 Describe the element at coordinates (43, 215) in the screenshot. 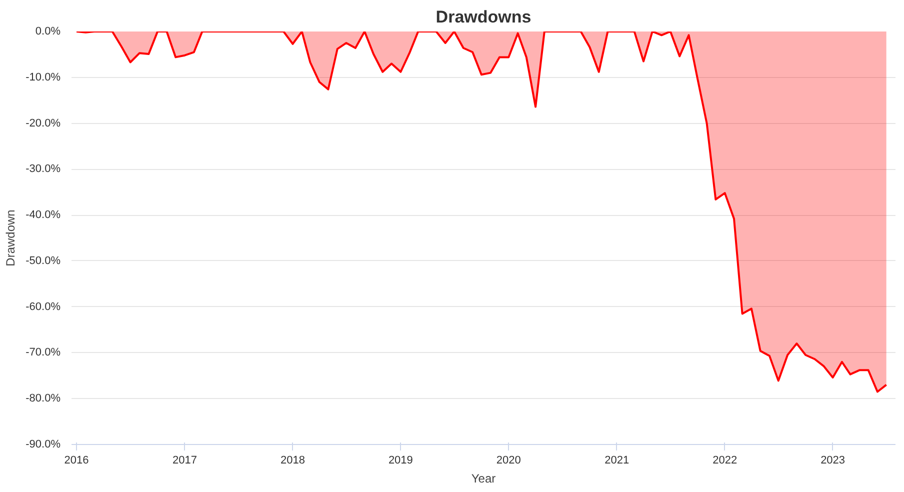

I see `y-tick-label: -40.0%` at that location.